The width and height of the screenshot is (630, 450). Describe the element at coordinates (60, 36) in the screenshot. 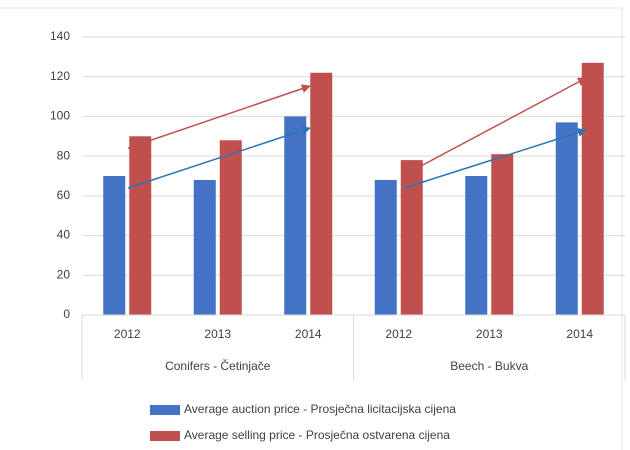

I see `y-tick-label: 140` at that location.